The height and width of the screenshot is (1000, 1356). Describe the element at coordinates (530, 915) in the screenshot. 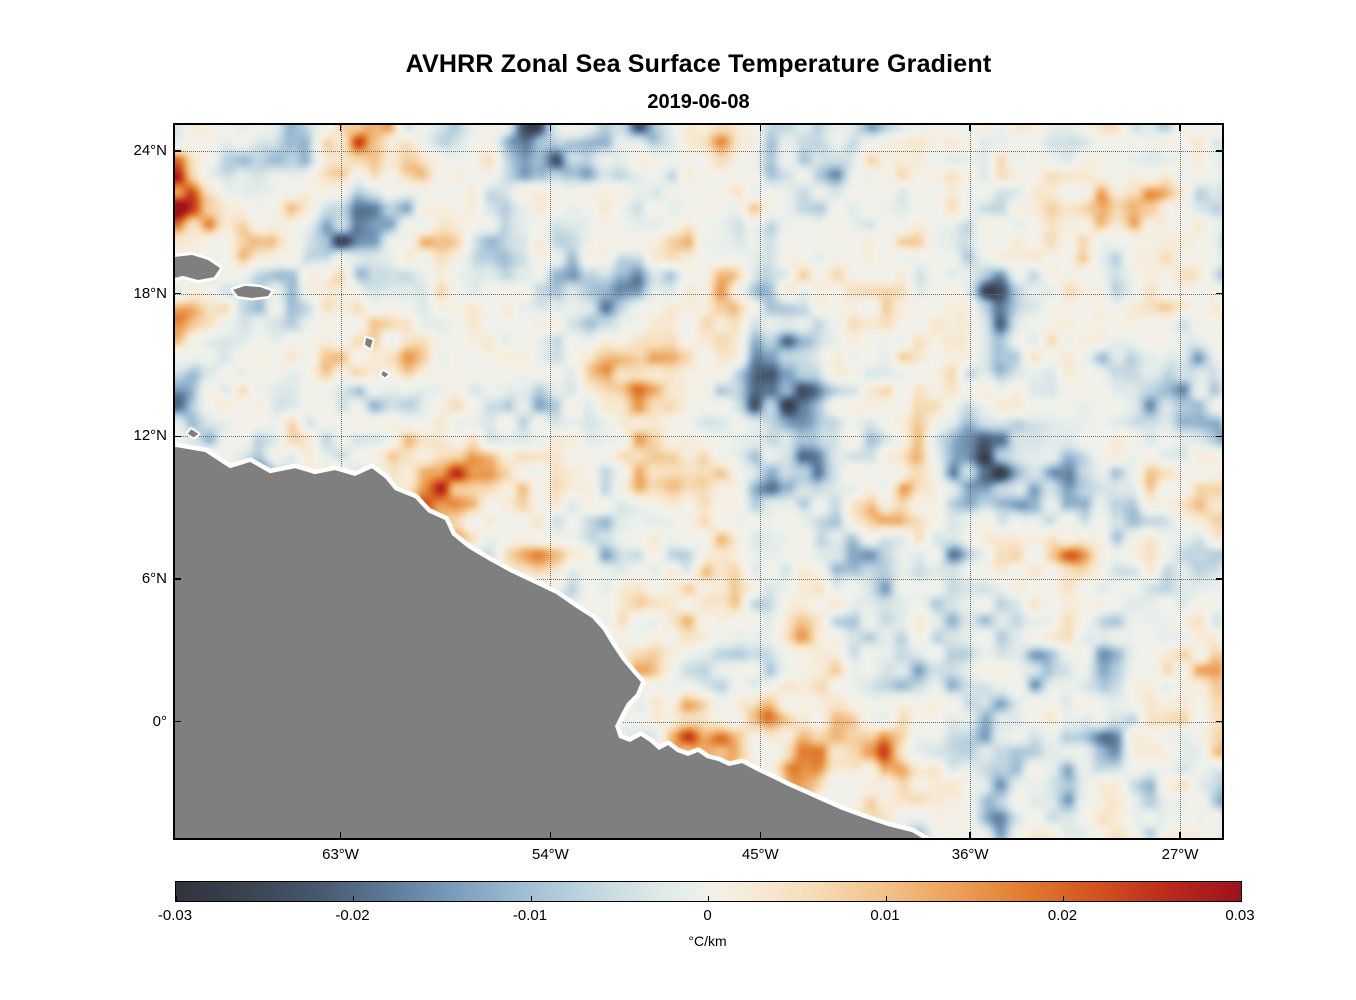

I see `colorbar-tick-label: -0.01` at that location.